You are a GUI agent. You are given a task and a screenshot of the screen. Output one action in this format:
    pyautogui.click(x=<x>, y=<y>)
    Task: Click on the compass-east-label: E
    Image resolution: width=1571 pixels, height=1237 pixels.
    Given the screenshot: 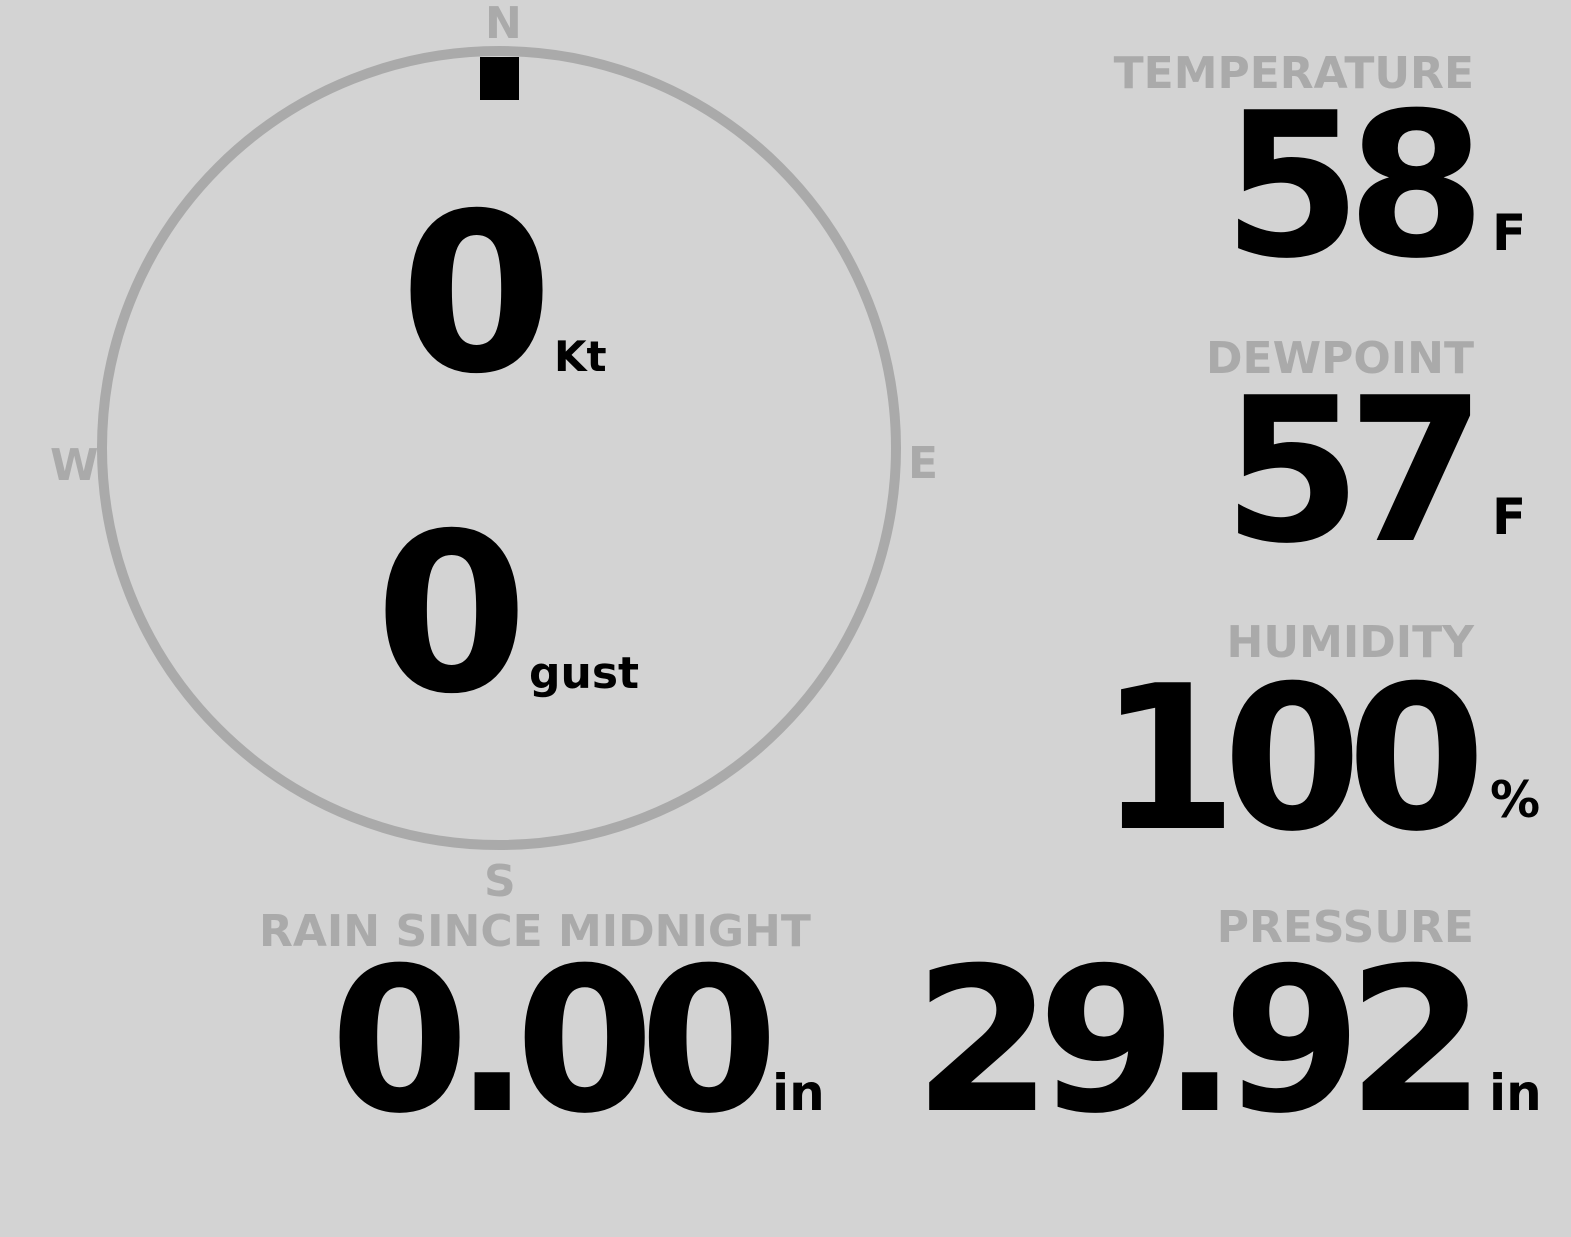 What is the action you would take?
    pyautogui.click(x=923, y=463)
    